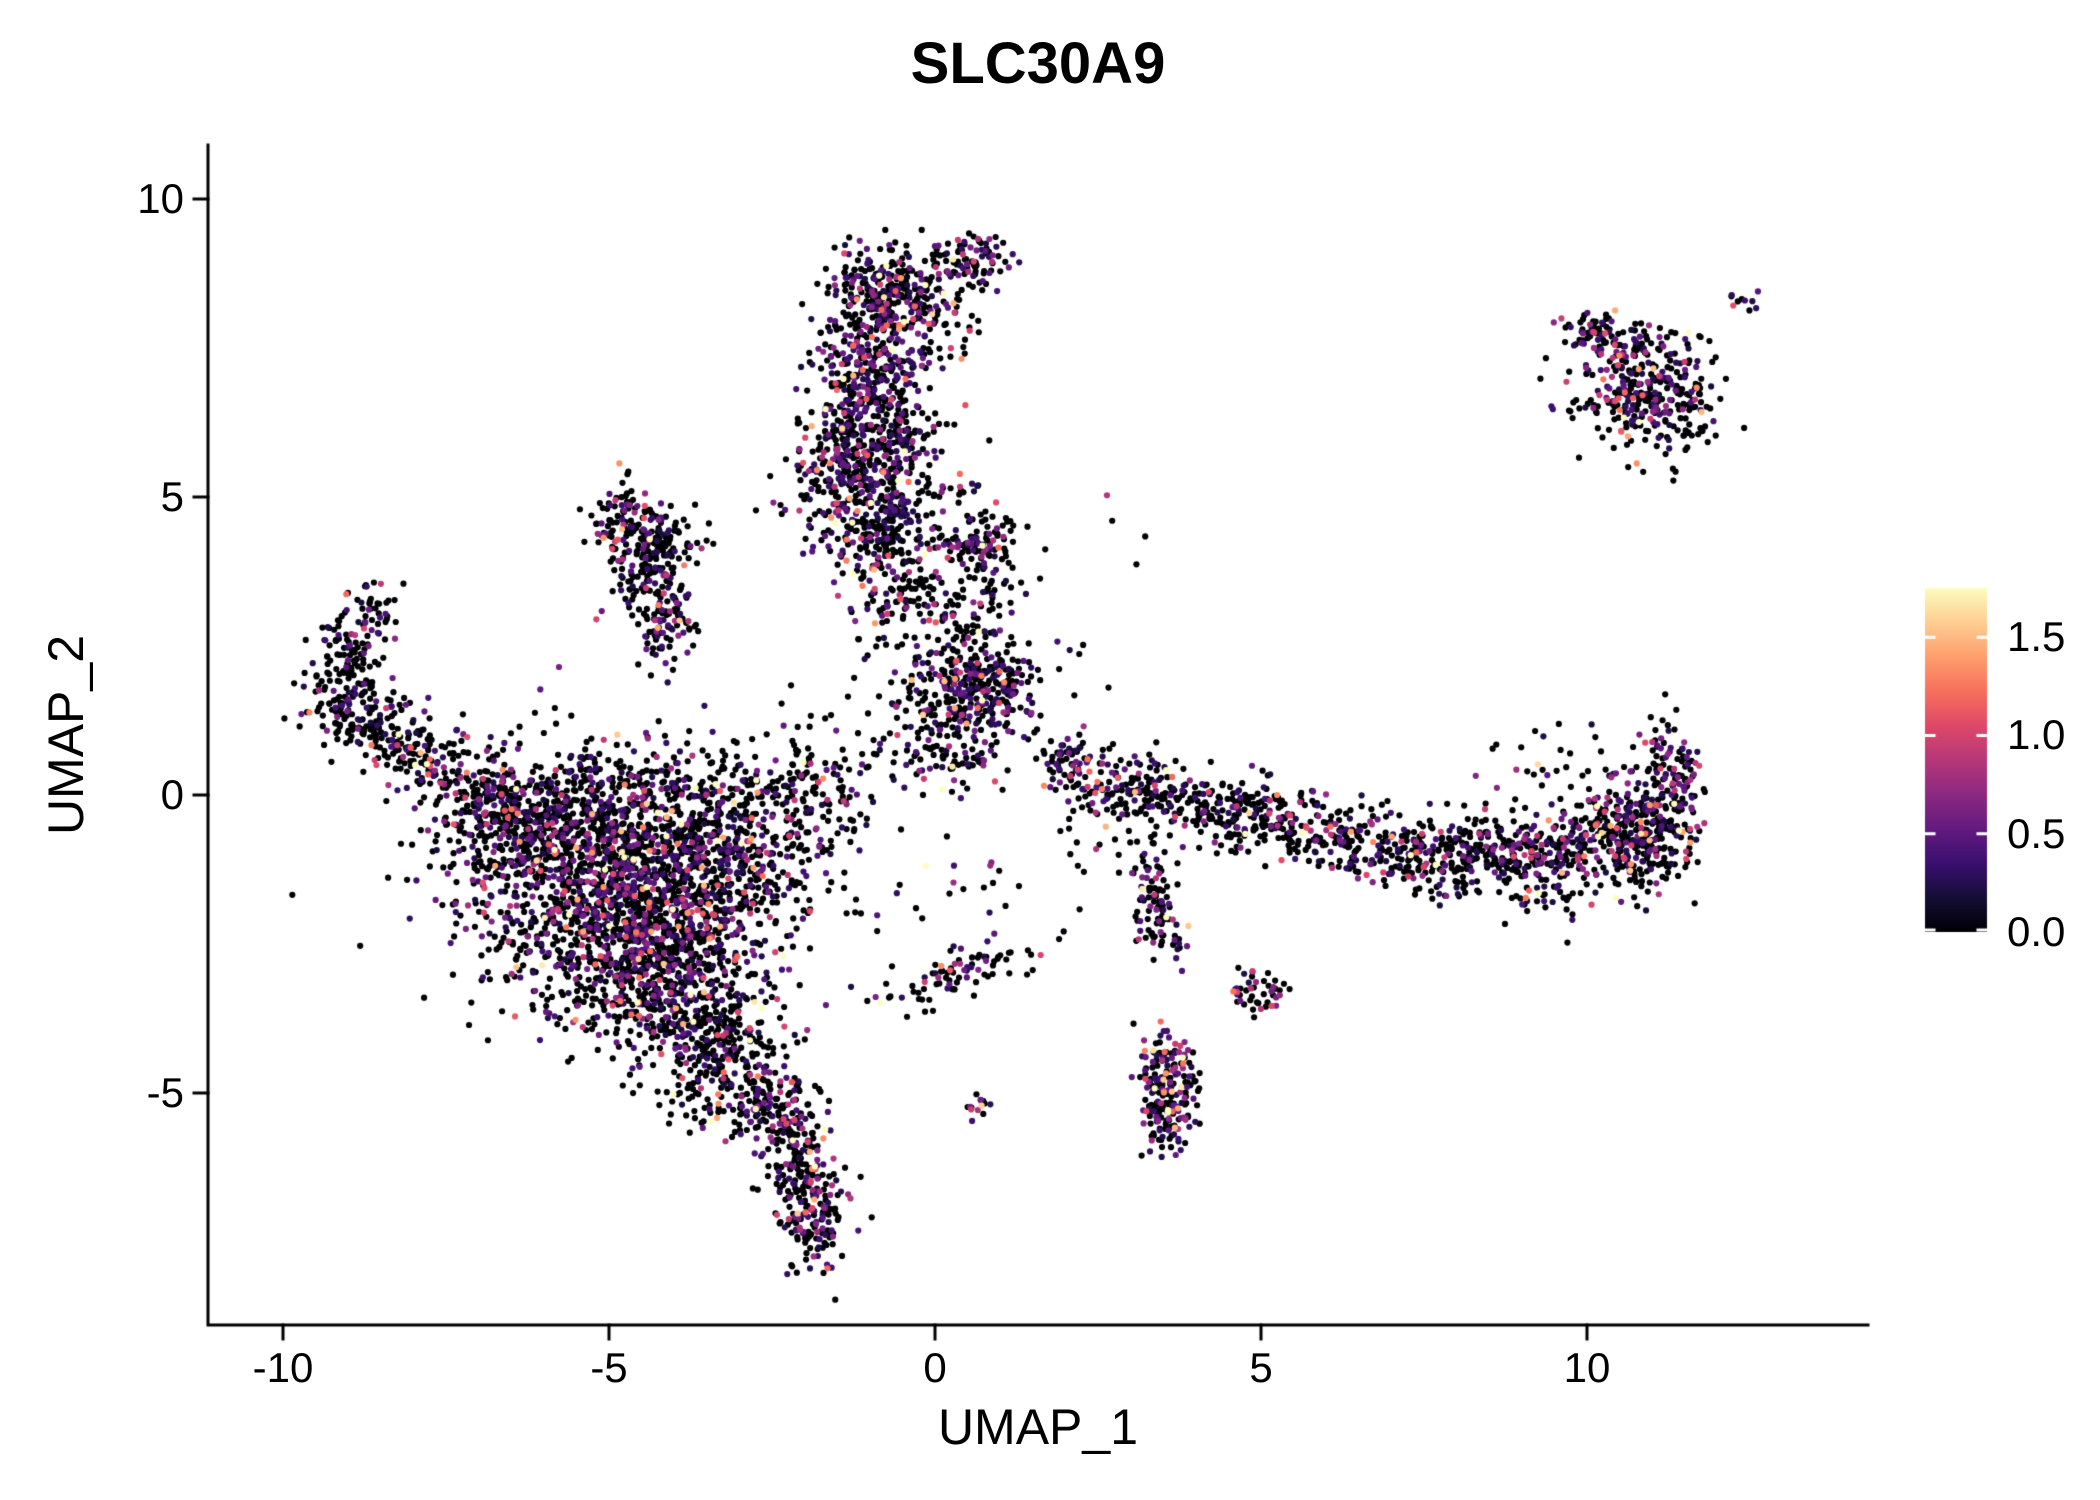 The height and width of the screenshot is (1500, 2100). Describe the element at coordinates (935, 1367) in the screenshot. I see `x-tick-label: 0` at that location.